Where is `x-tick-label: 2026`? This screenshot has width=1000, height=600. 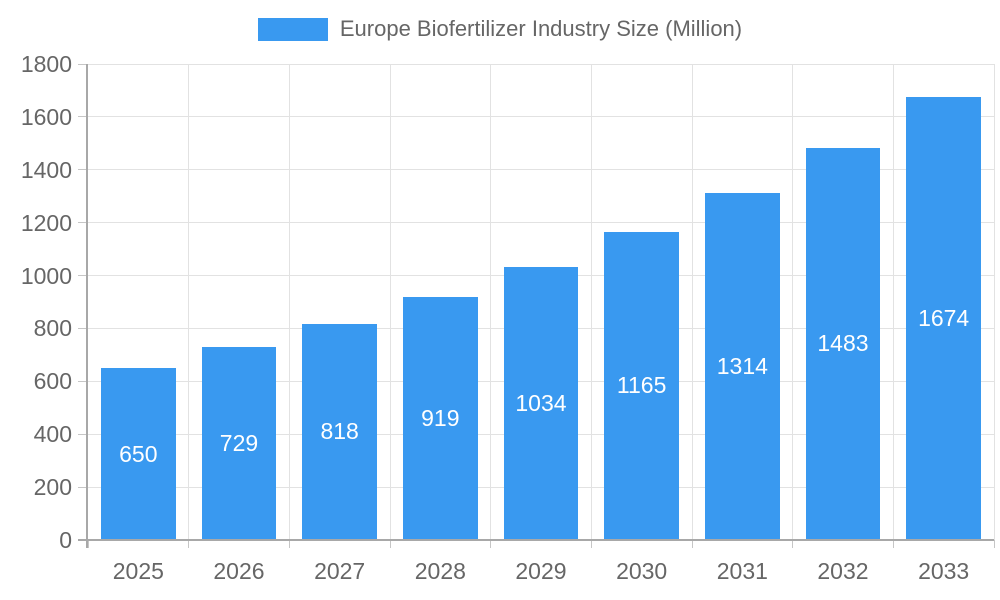 x-tick-label: 2026 is located at coordinates (239, 571).